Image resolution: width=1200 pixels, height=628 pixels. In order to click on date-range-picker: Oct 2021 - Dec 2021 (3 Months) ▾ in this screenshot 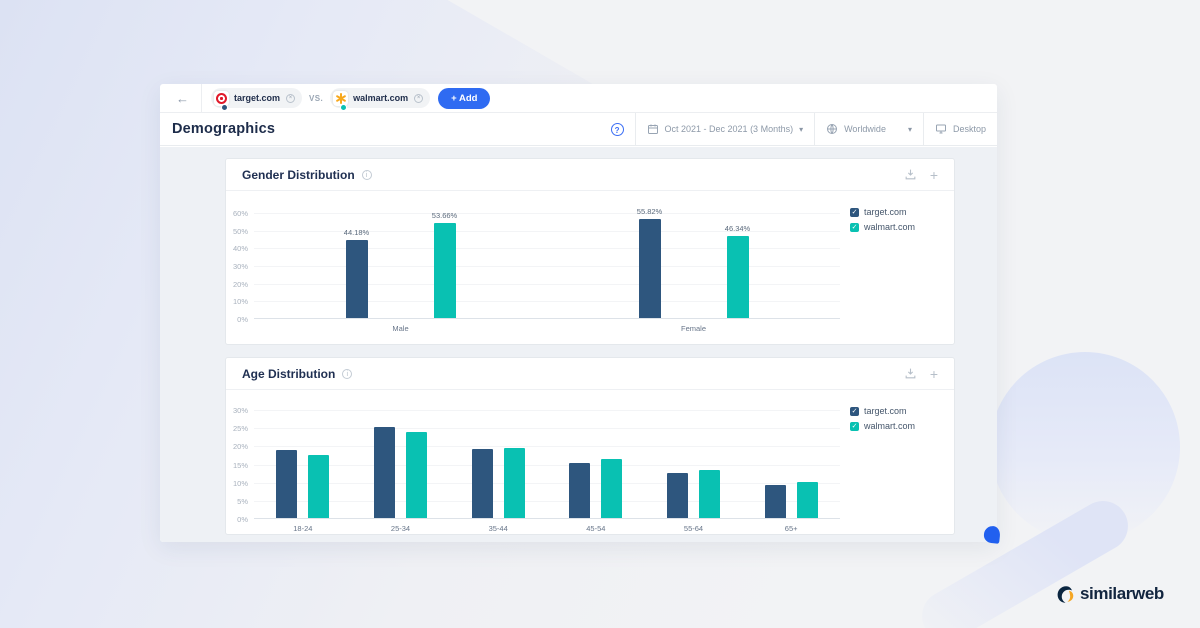, I will do `click(724, 129)`.